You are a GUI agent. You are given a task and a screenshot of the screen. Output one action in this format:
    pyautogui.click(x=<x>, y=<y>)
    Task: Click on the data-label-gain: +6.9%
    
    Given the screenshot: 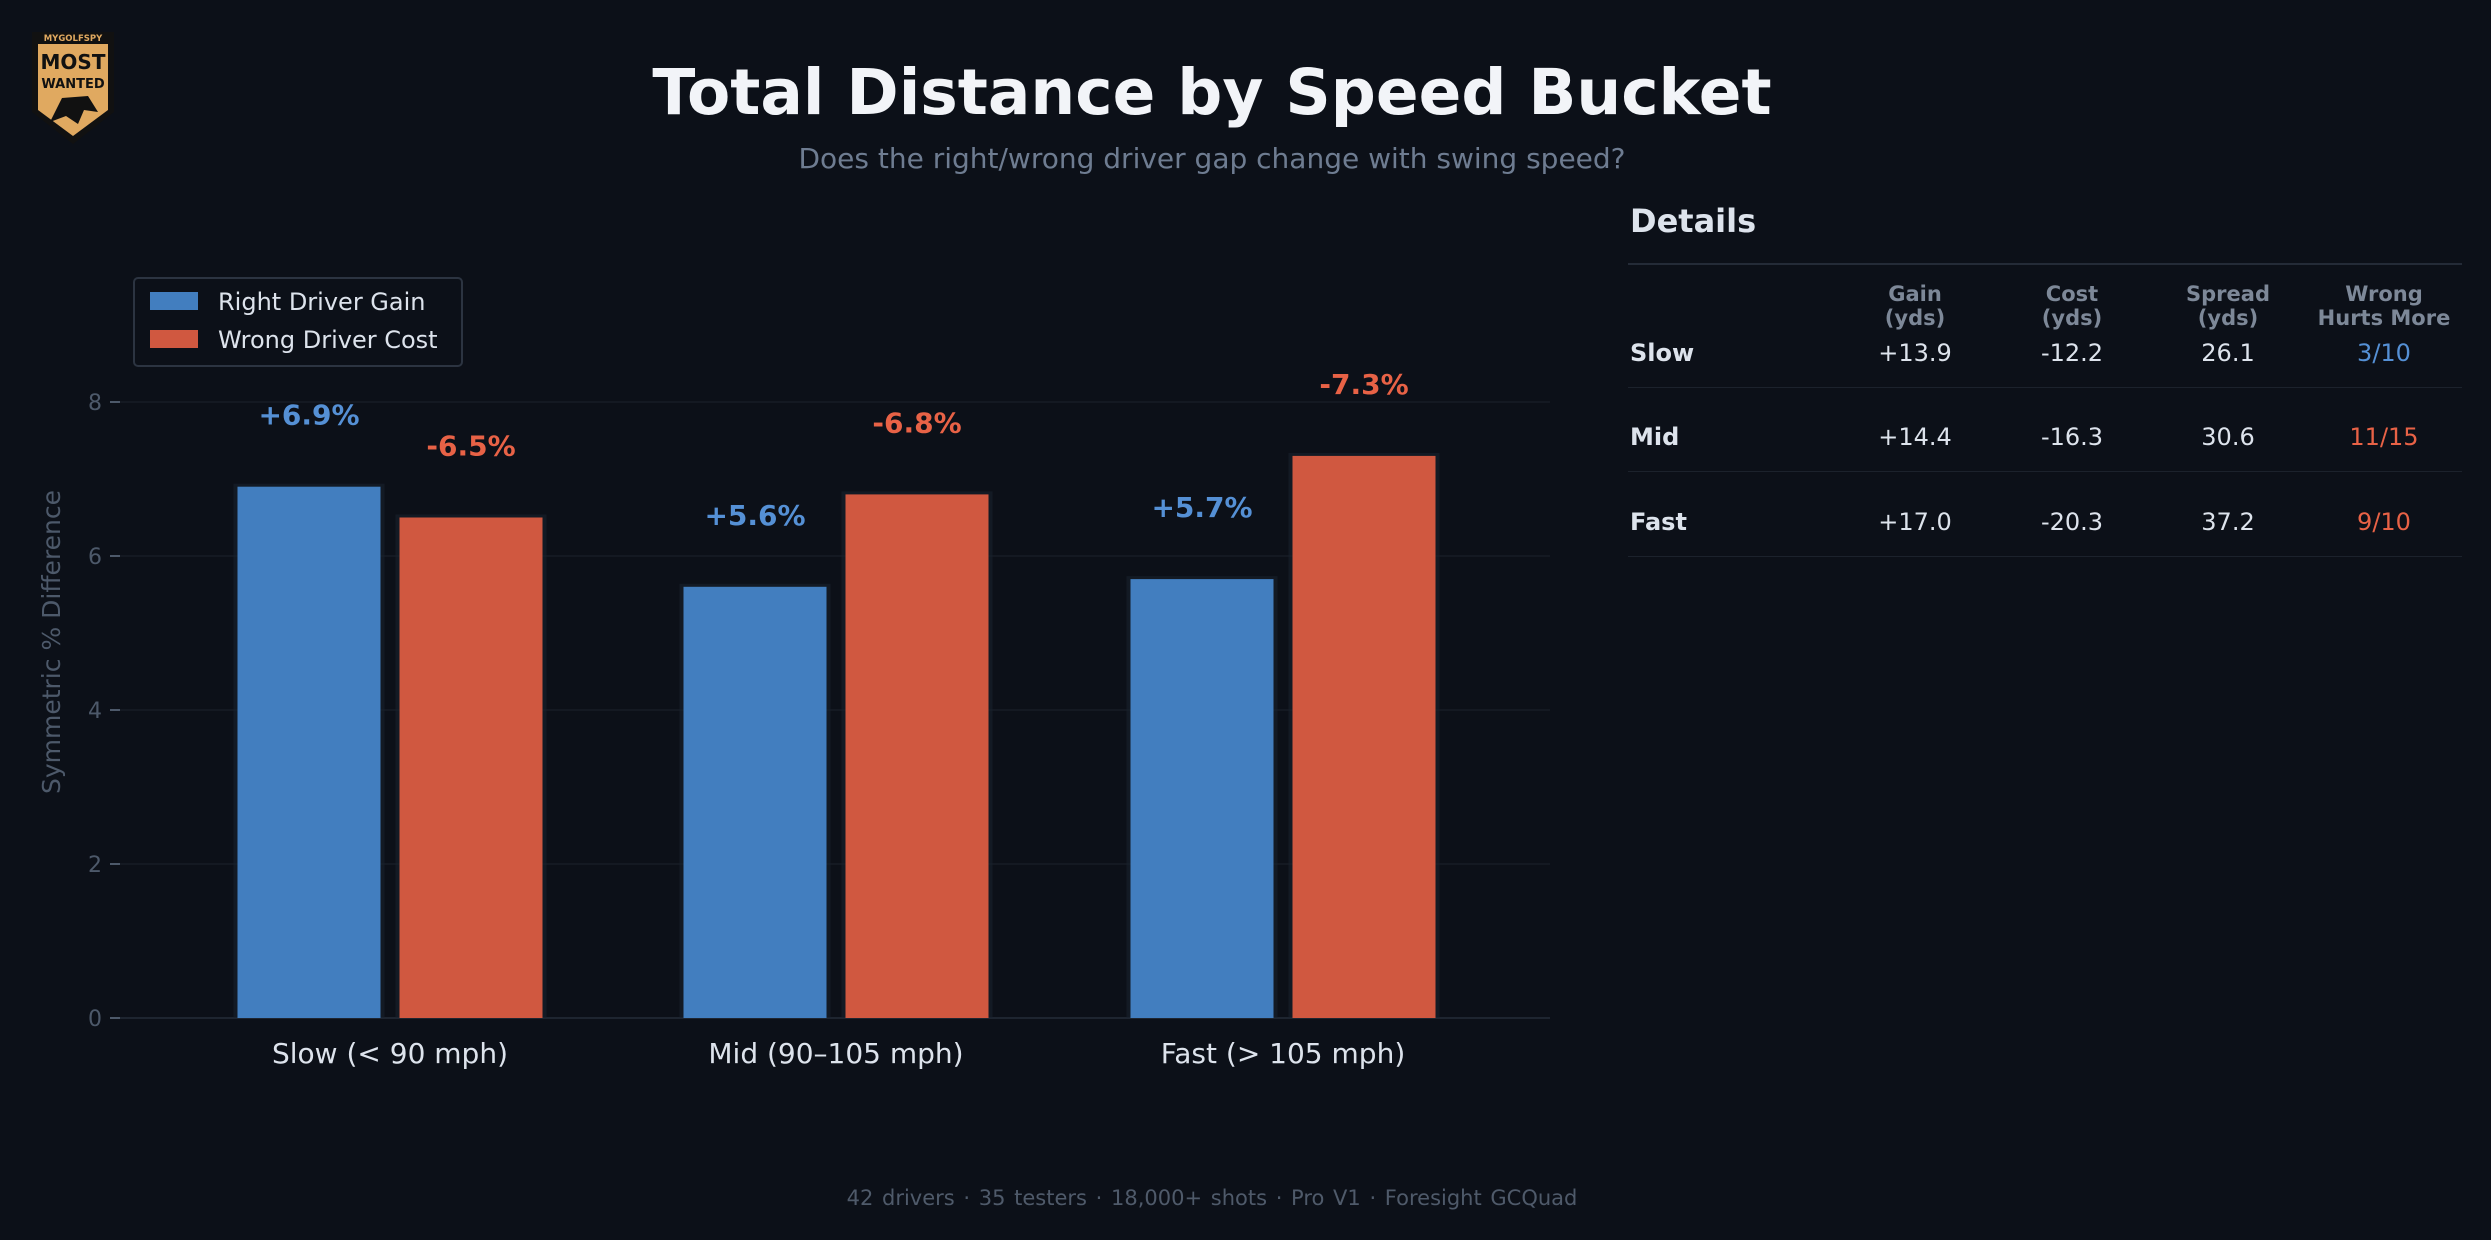 What is the action you would take?
    pyautogui.click(x=308, y=415)
    